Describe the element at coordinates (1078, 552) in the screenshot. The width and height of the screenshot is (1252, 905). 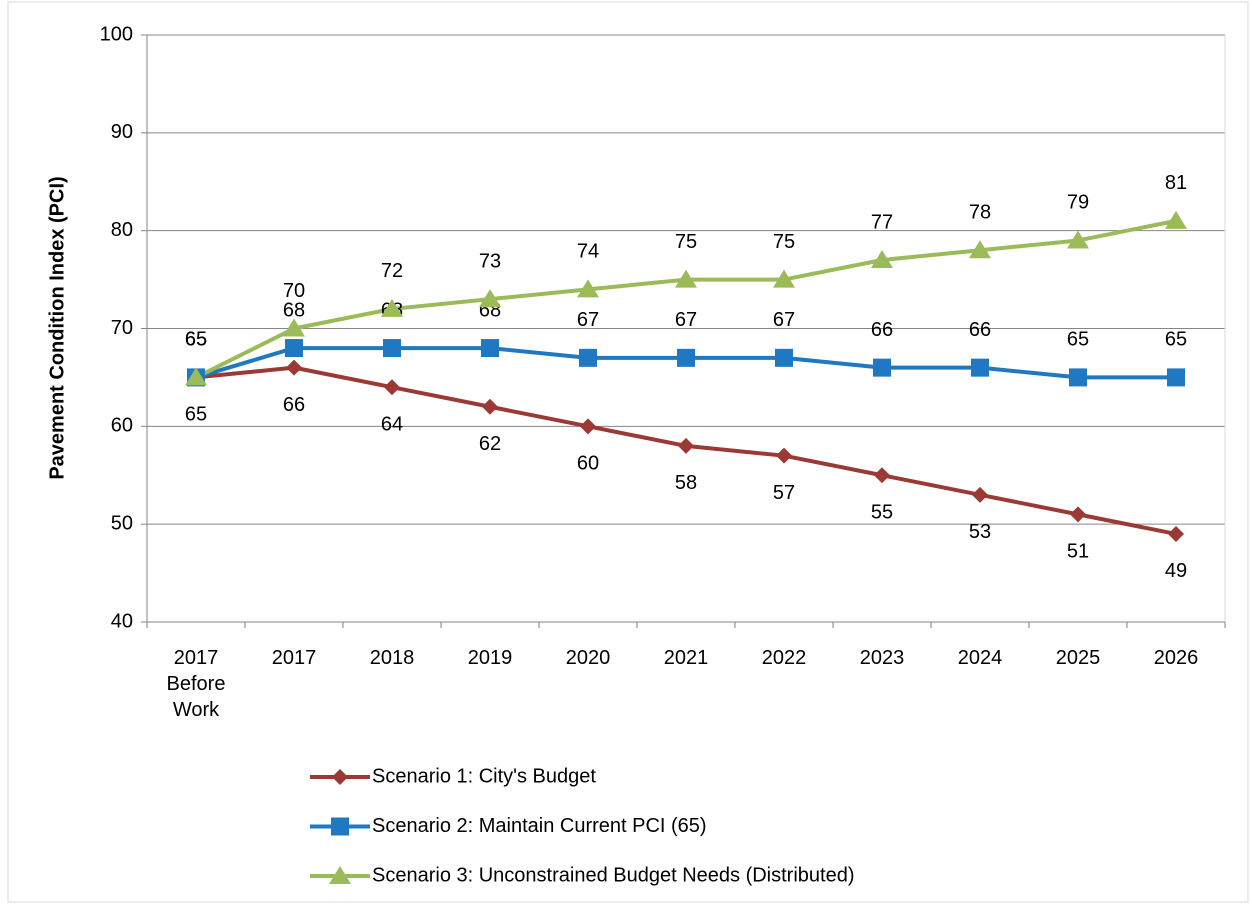
I see `data-label: 51` at that location.